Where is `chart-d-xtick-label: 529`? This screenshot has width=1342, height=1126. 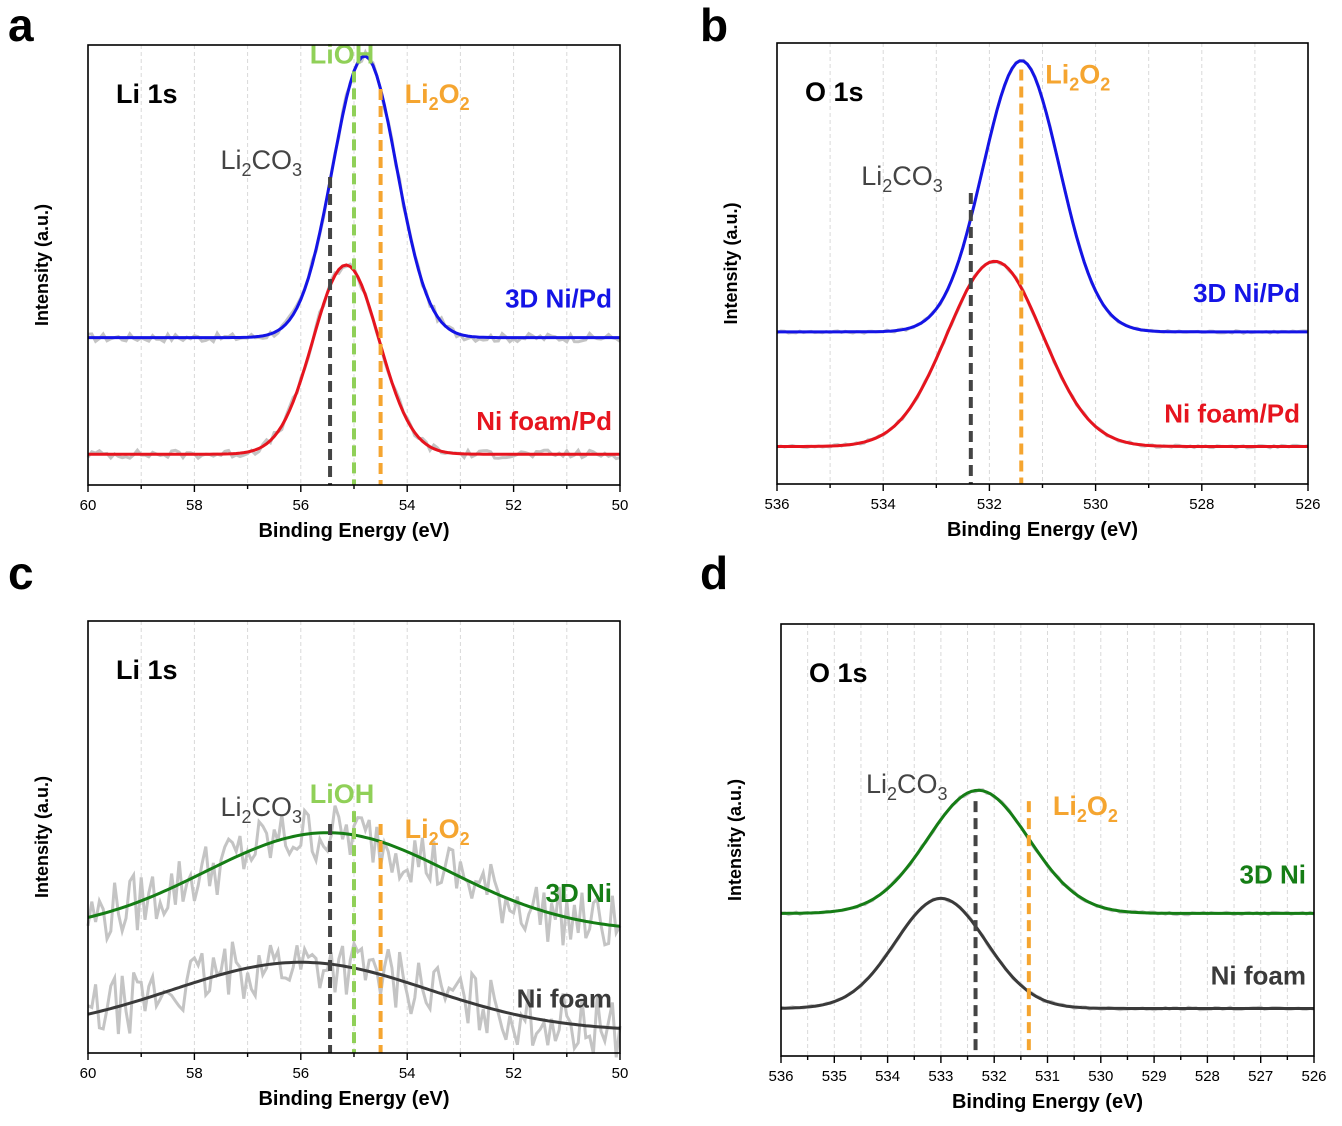 chart-d-xtick-label: 529 is located at coordinates (1154, 1076).